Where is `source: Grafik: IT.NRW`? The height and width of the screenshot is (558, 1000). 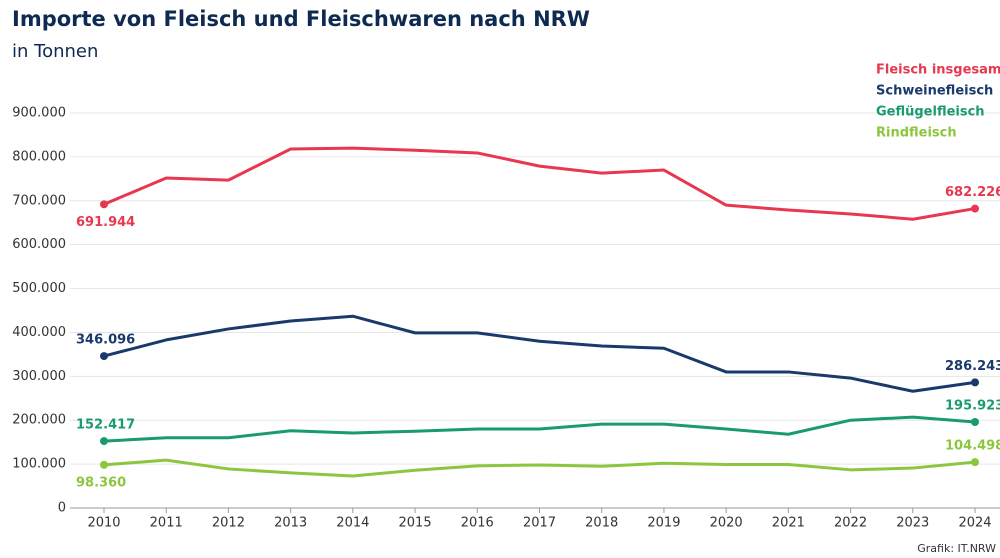 source: Grafik: IT.NRW is located at coordinates (956, 548).